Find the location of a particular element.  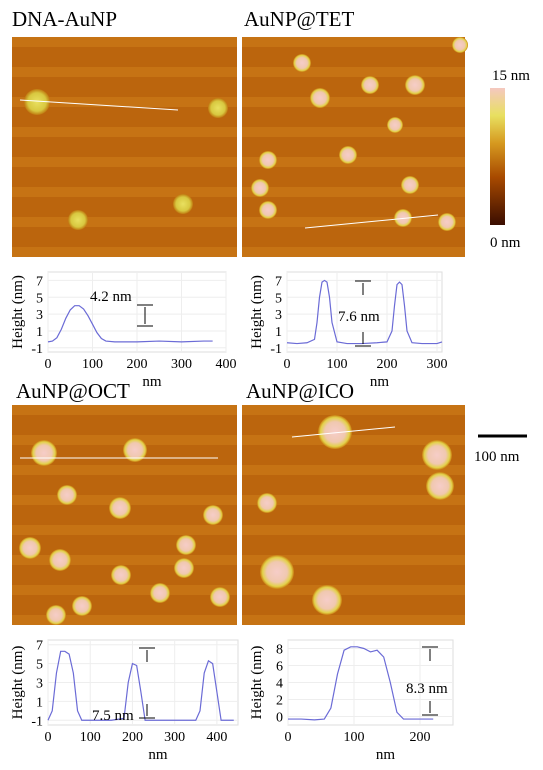

image-title: DNA-AuNP is located at coordinates (64, 19).